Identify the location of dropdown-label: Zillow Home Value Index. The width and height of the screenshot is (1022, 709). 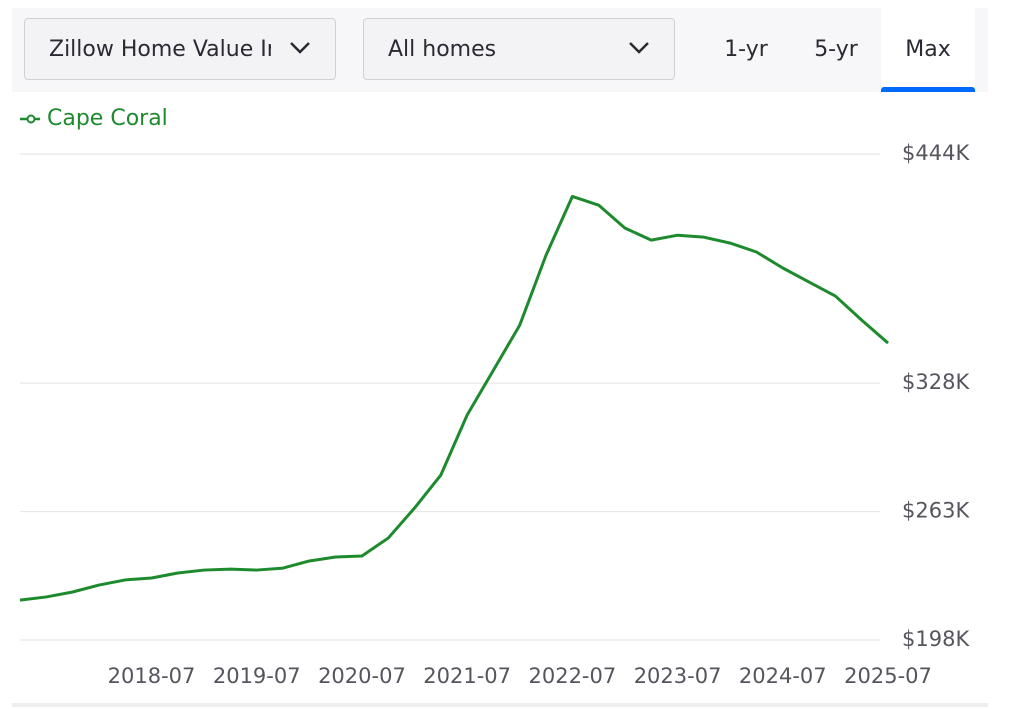
(160, 49).